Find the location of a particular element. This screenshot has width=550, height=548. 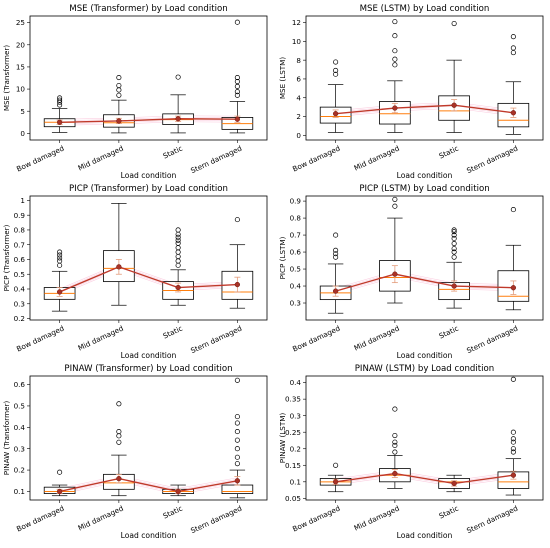

mean-line is located at coordinates (424, 109).